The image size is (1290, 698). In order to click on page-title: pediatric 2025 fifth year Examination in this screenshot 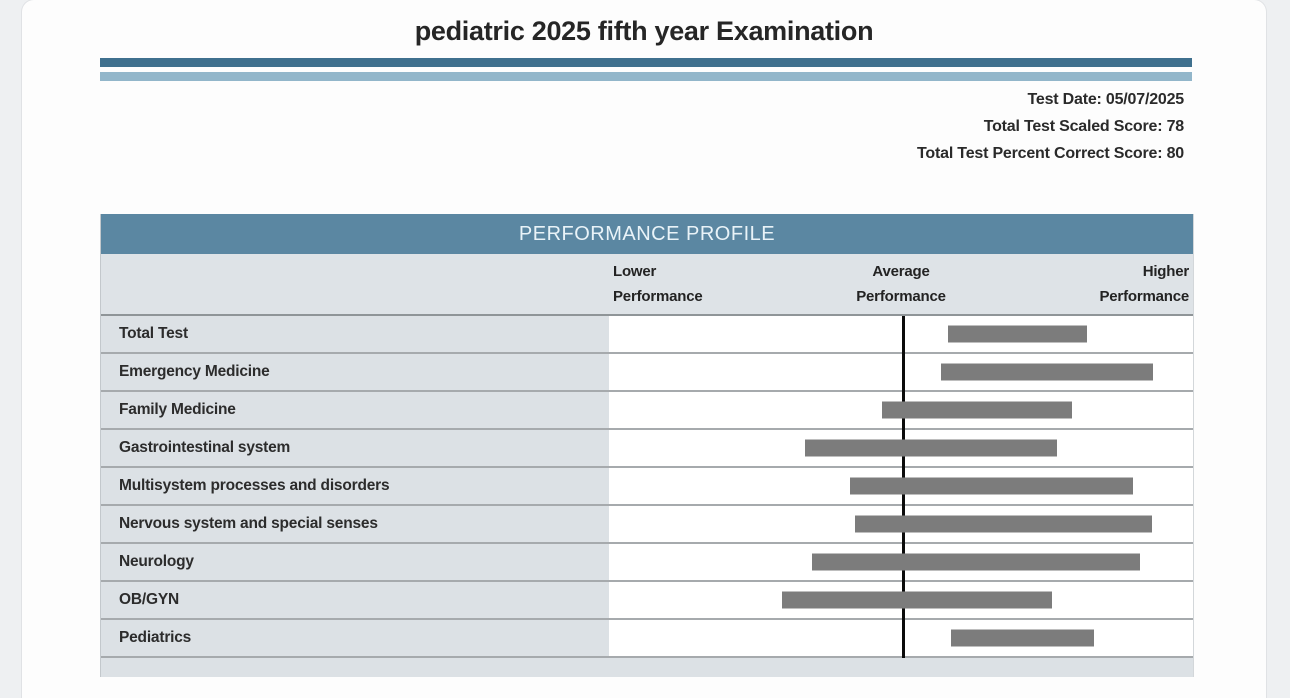, I will do `click(644, 31)`.